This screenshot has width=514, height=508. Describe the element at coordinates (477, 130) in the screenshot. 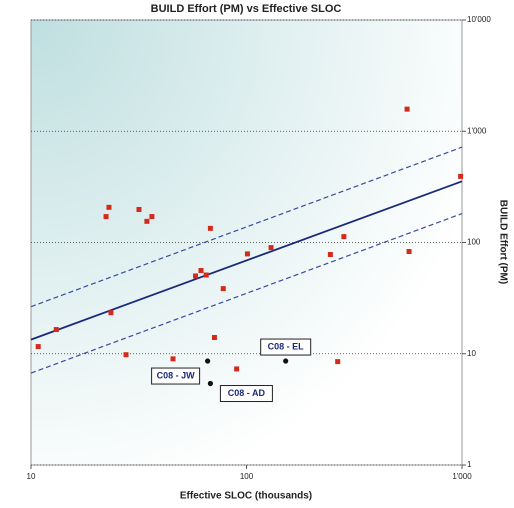

I see `y-tick-label: 1'000` at that location.